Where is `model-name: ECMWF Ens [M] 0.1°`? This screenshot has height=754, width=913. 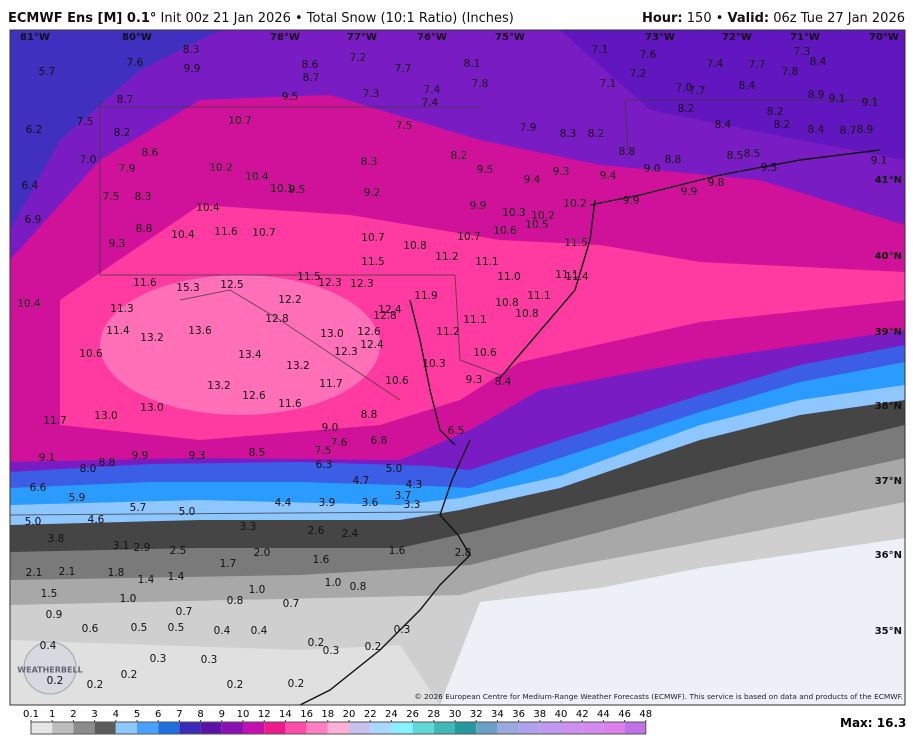
model-name: ECMWF Ens [M] 0.1° is located at coordinates (82, 18).